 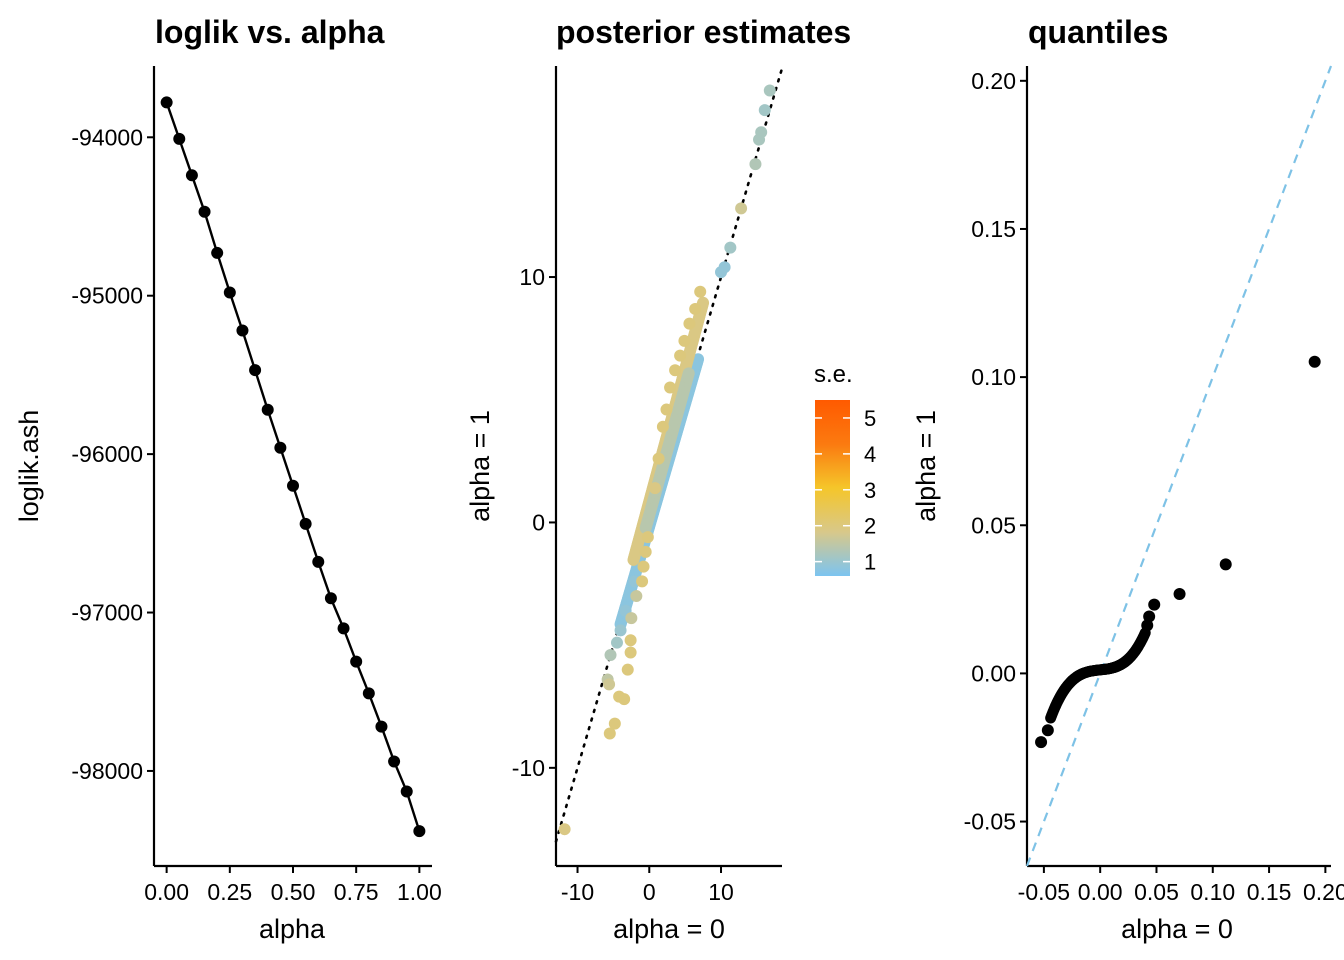 What do you see at coordinates (993, 525) in the screenshot?
I see `quantiles-y-tick-label: 0.05` at bounding box center [993, 525].